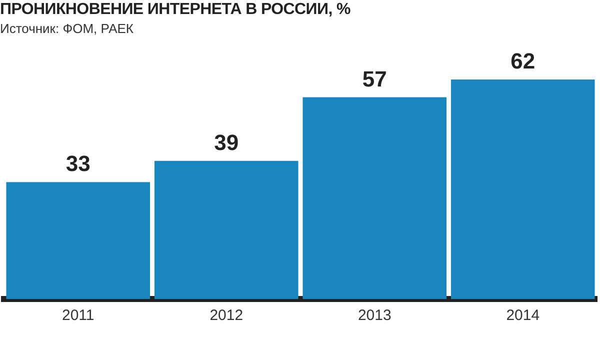 This screenshot has height=337, width=600. Describe the element at coordinates (226, 142) in the screenshot. I see `data-label: 39` at that location.